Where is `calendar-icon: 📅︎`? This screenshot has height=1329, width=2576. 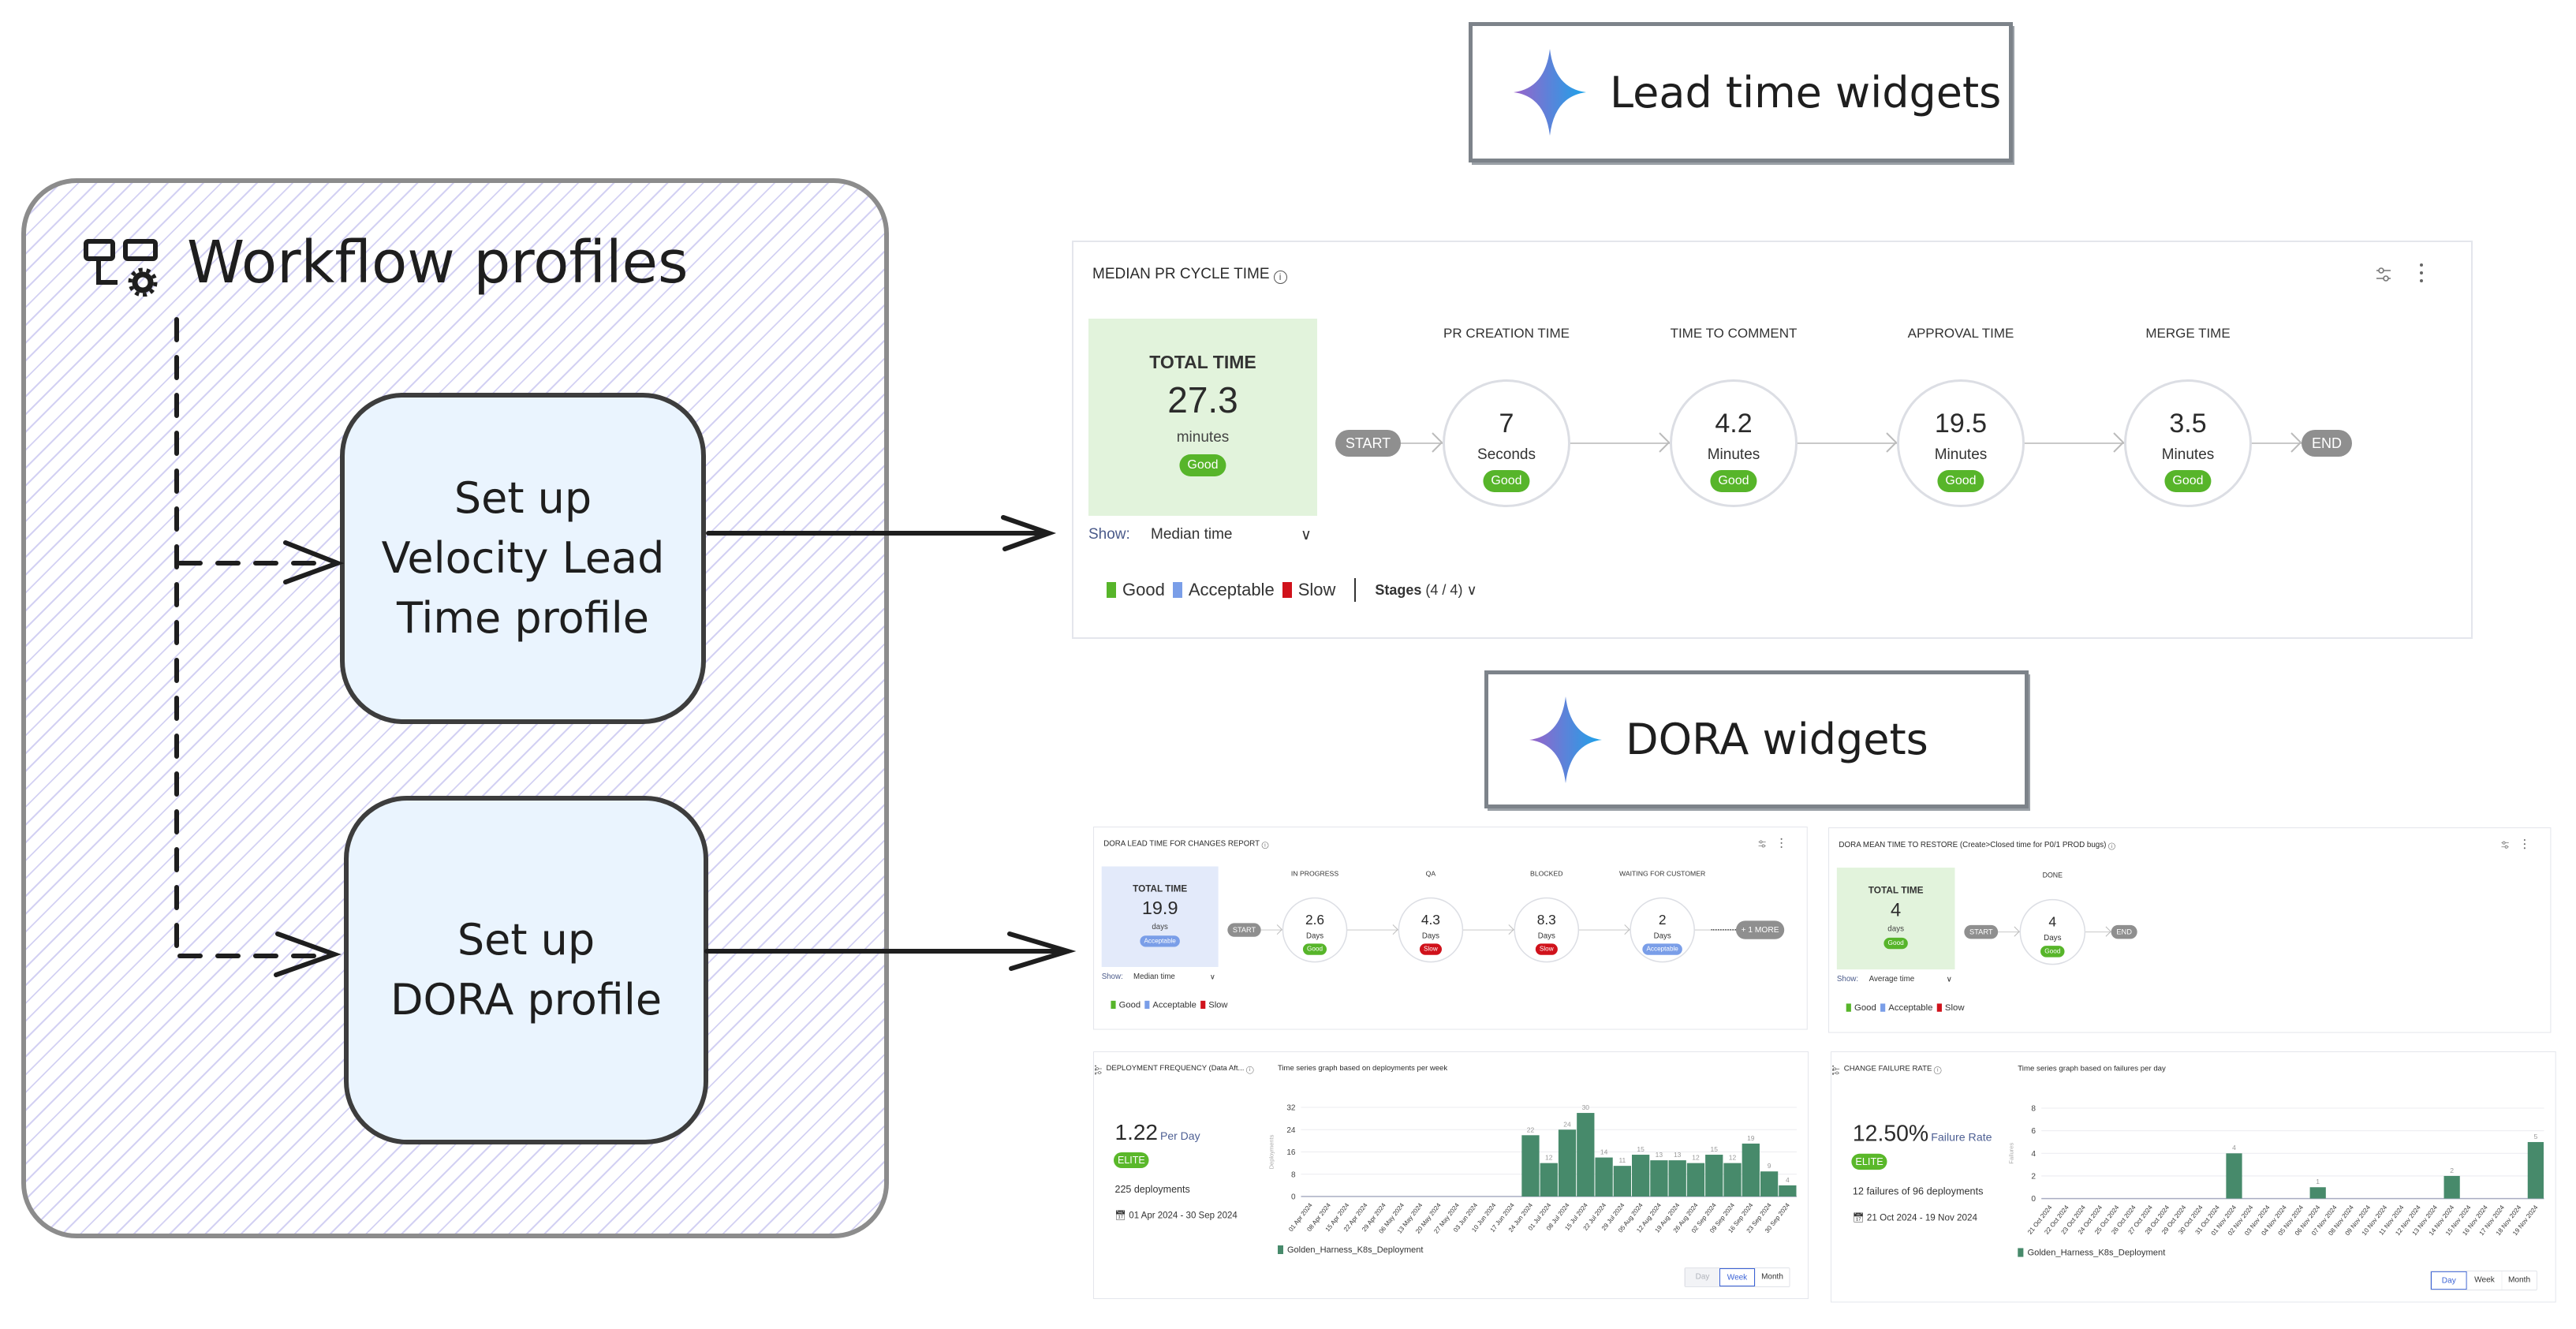 calendar-icon: 📅︎ is located at coordinates (1859, 1217).